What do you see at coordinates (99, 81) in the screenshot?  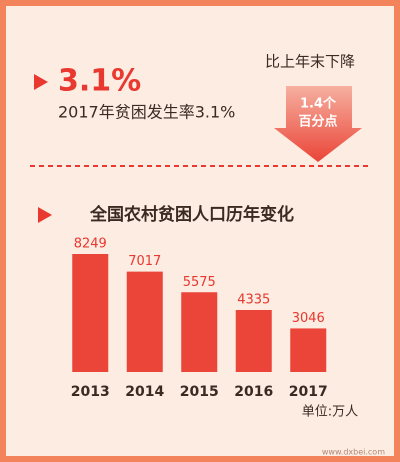 I see `headline-figure: 3.1%` at bounding box center [99, 81].